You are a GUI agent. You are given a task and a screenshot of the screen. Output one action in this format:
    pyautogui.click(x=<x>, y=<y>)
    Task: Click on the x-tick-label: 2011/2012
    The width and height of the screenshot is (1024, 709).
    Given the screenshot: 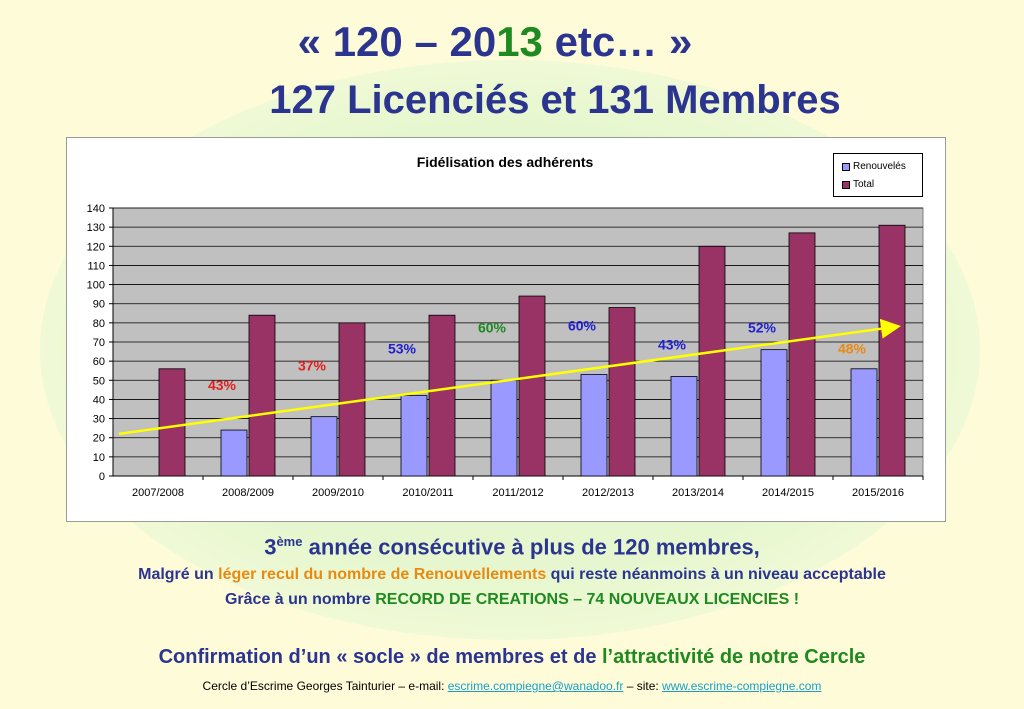 What is the action you would take?
    pyautogui.click(x=517, y=493)
    